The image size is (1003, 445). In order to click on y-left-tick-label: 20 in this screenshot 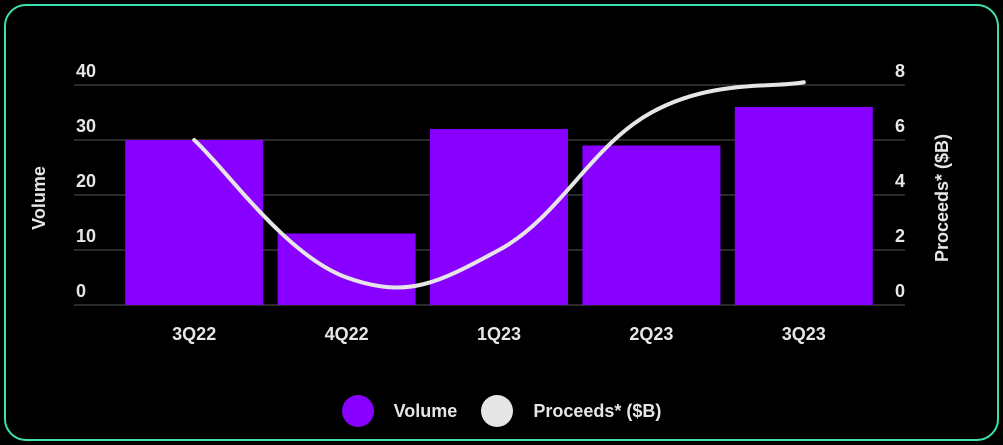, I will do `click(86, 181)`.